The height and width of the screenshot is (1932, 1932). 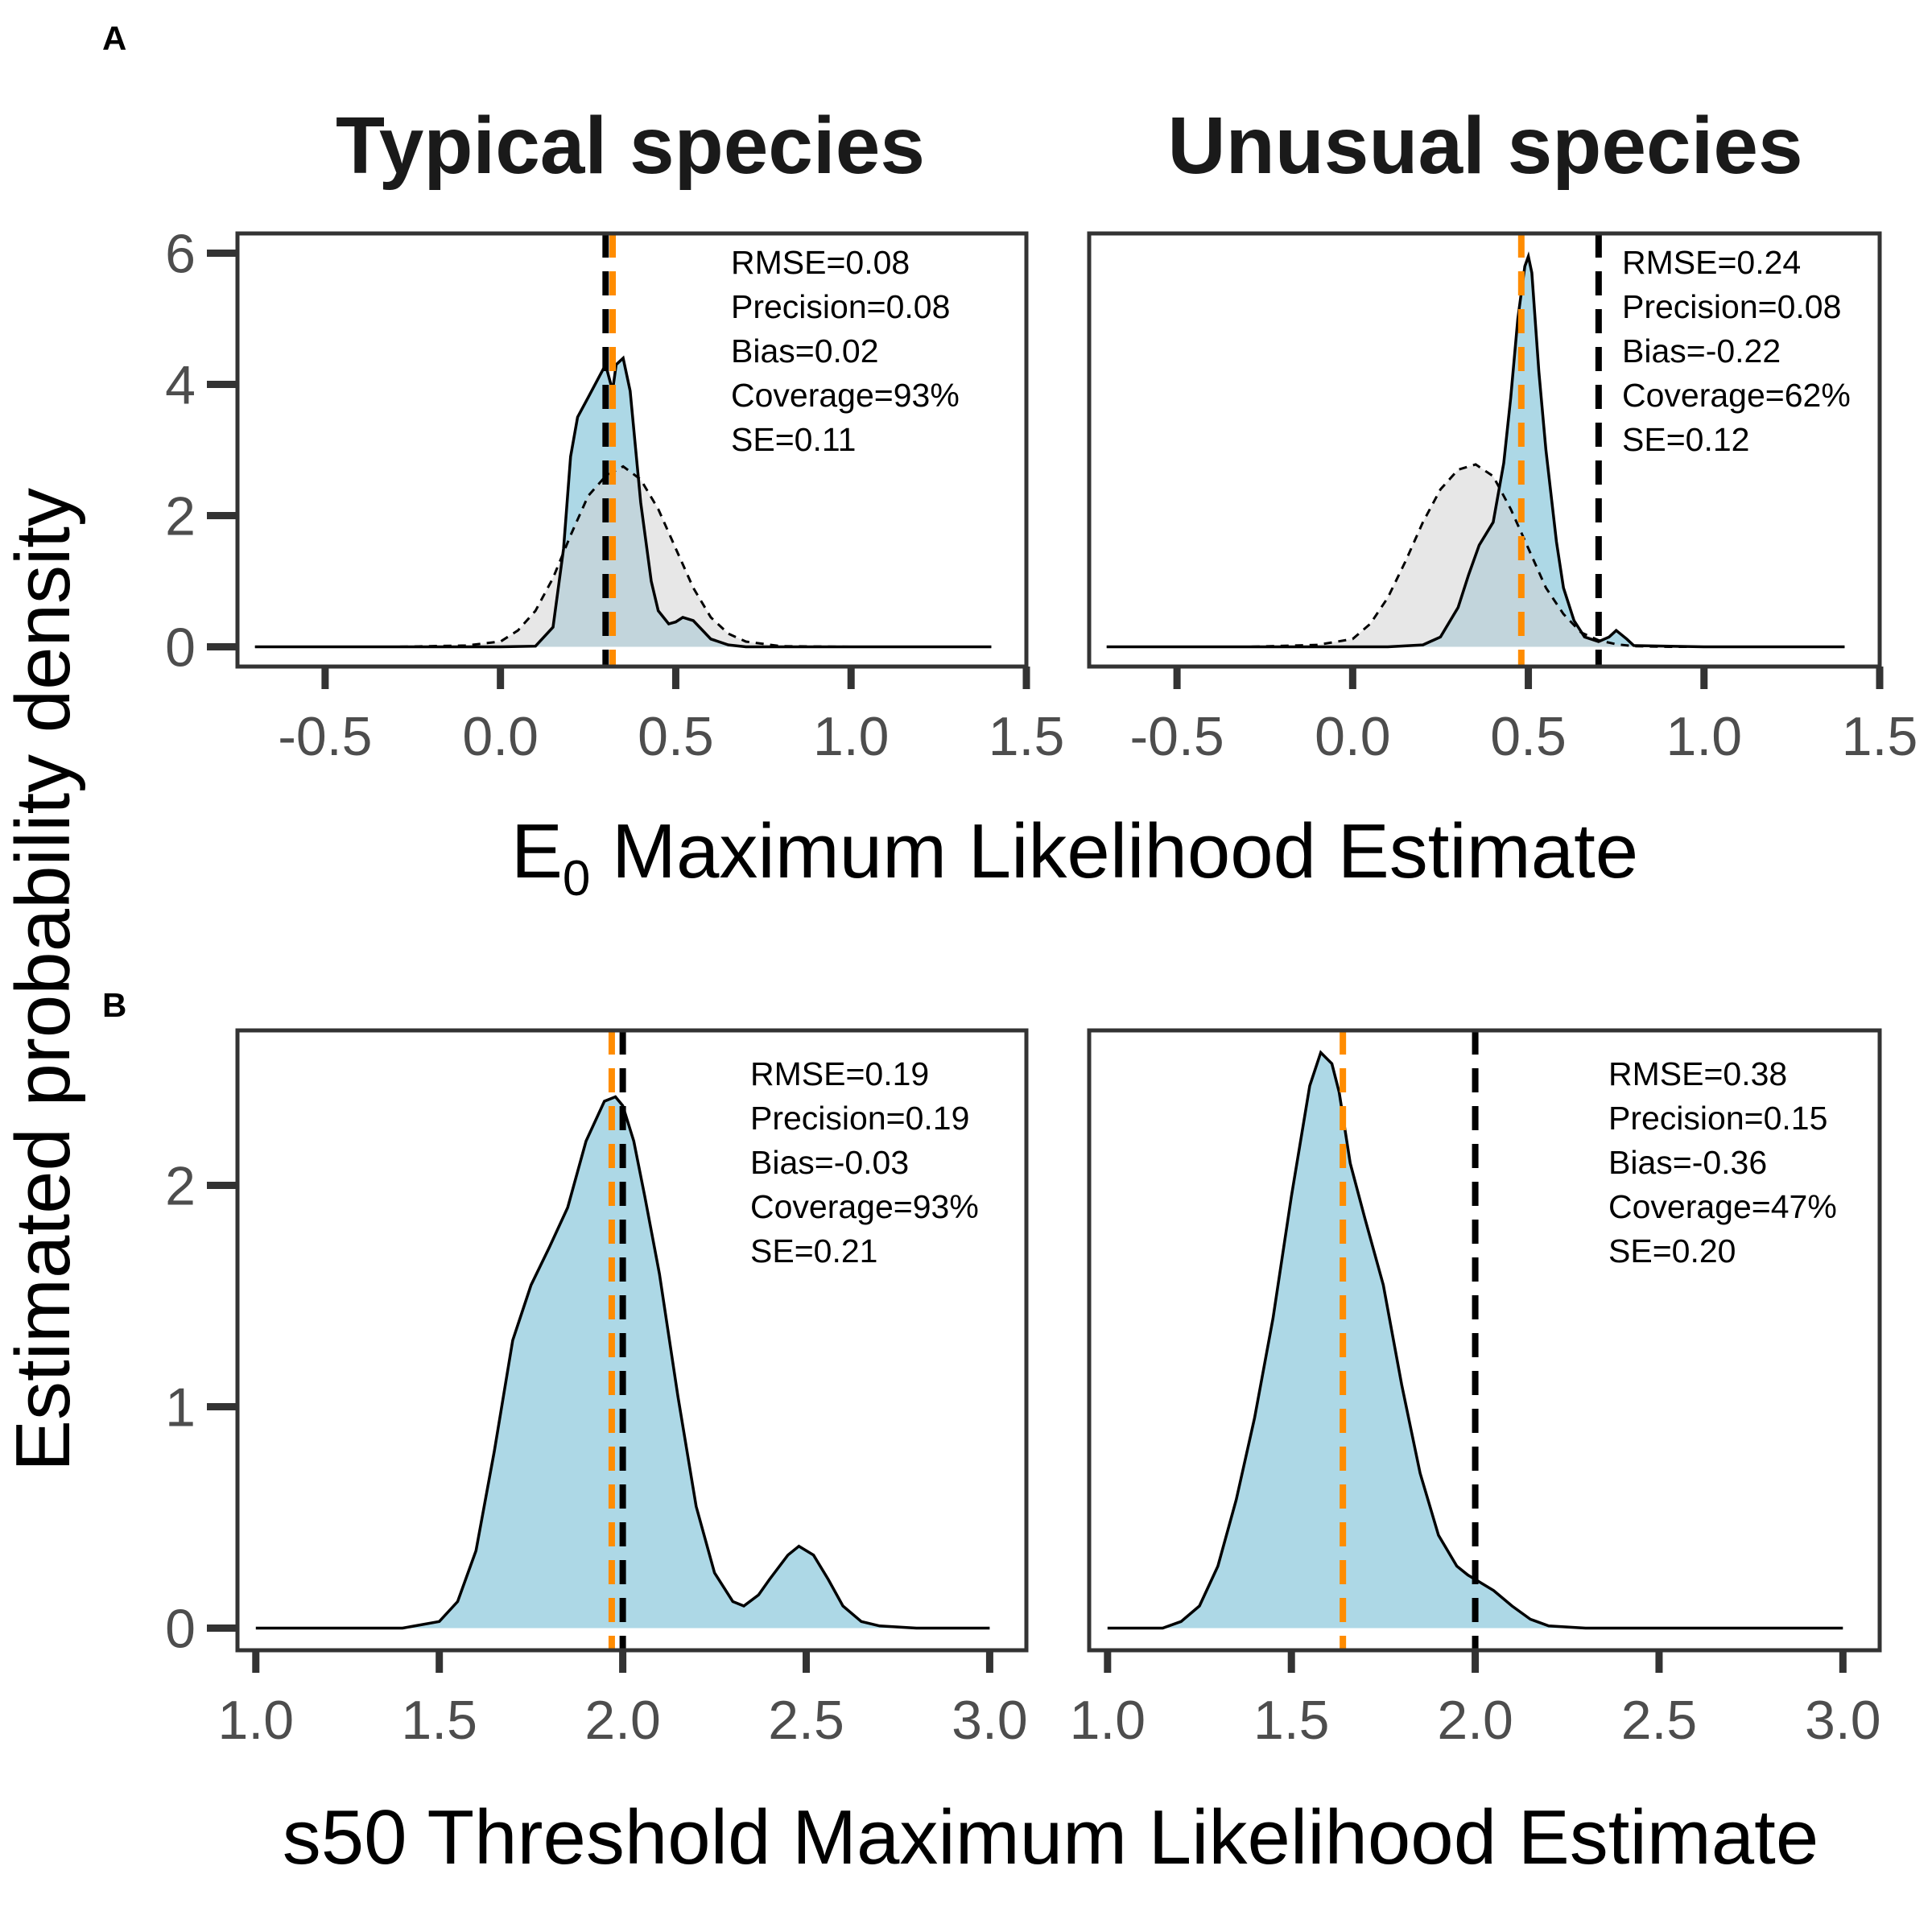 I want to click on facet-title-unusual: Unusual species, so click(x=1484, y=146).